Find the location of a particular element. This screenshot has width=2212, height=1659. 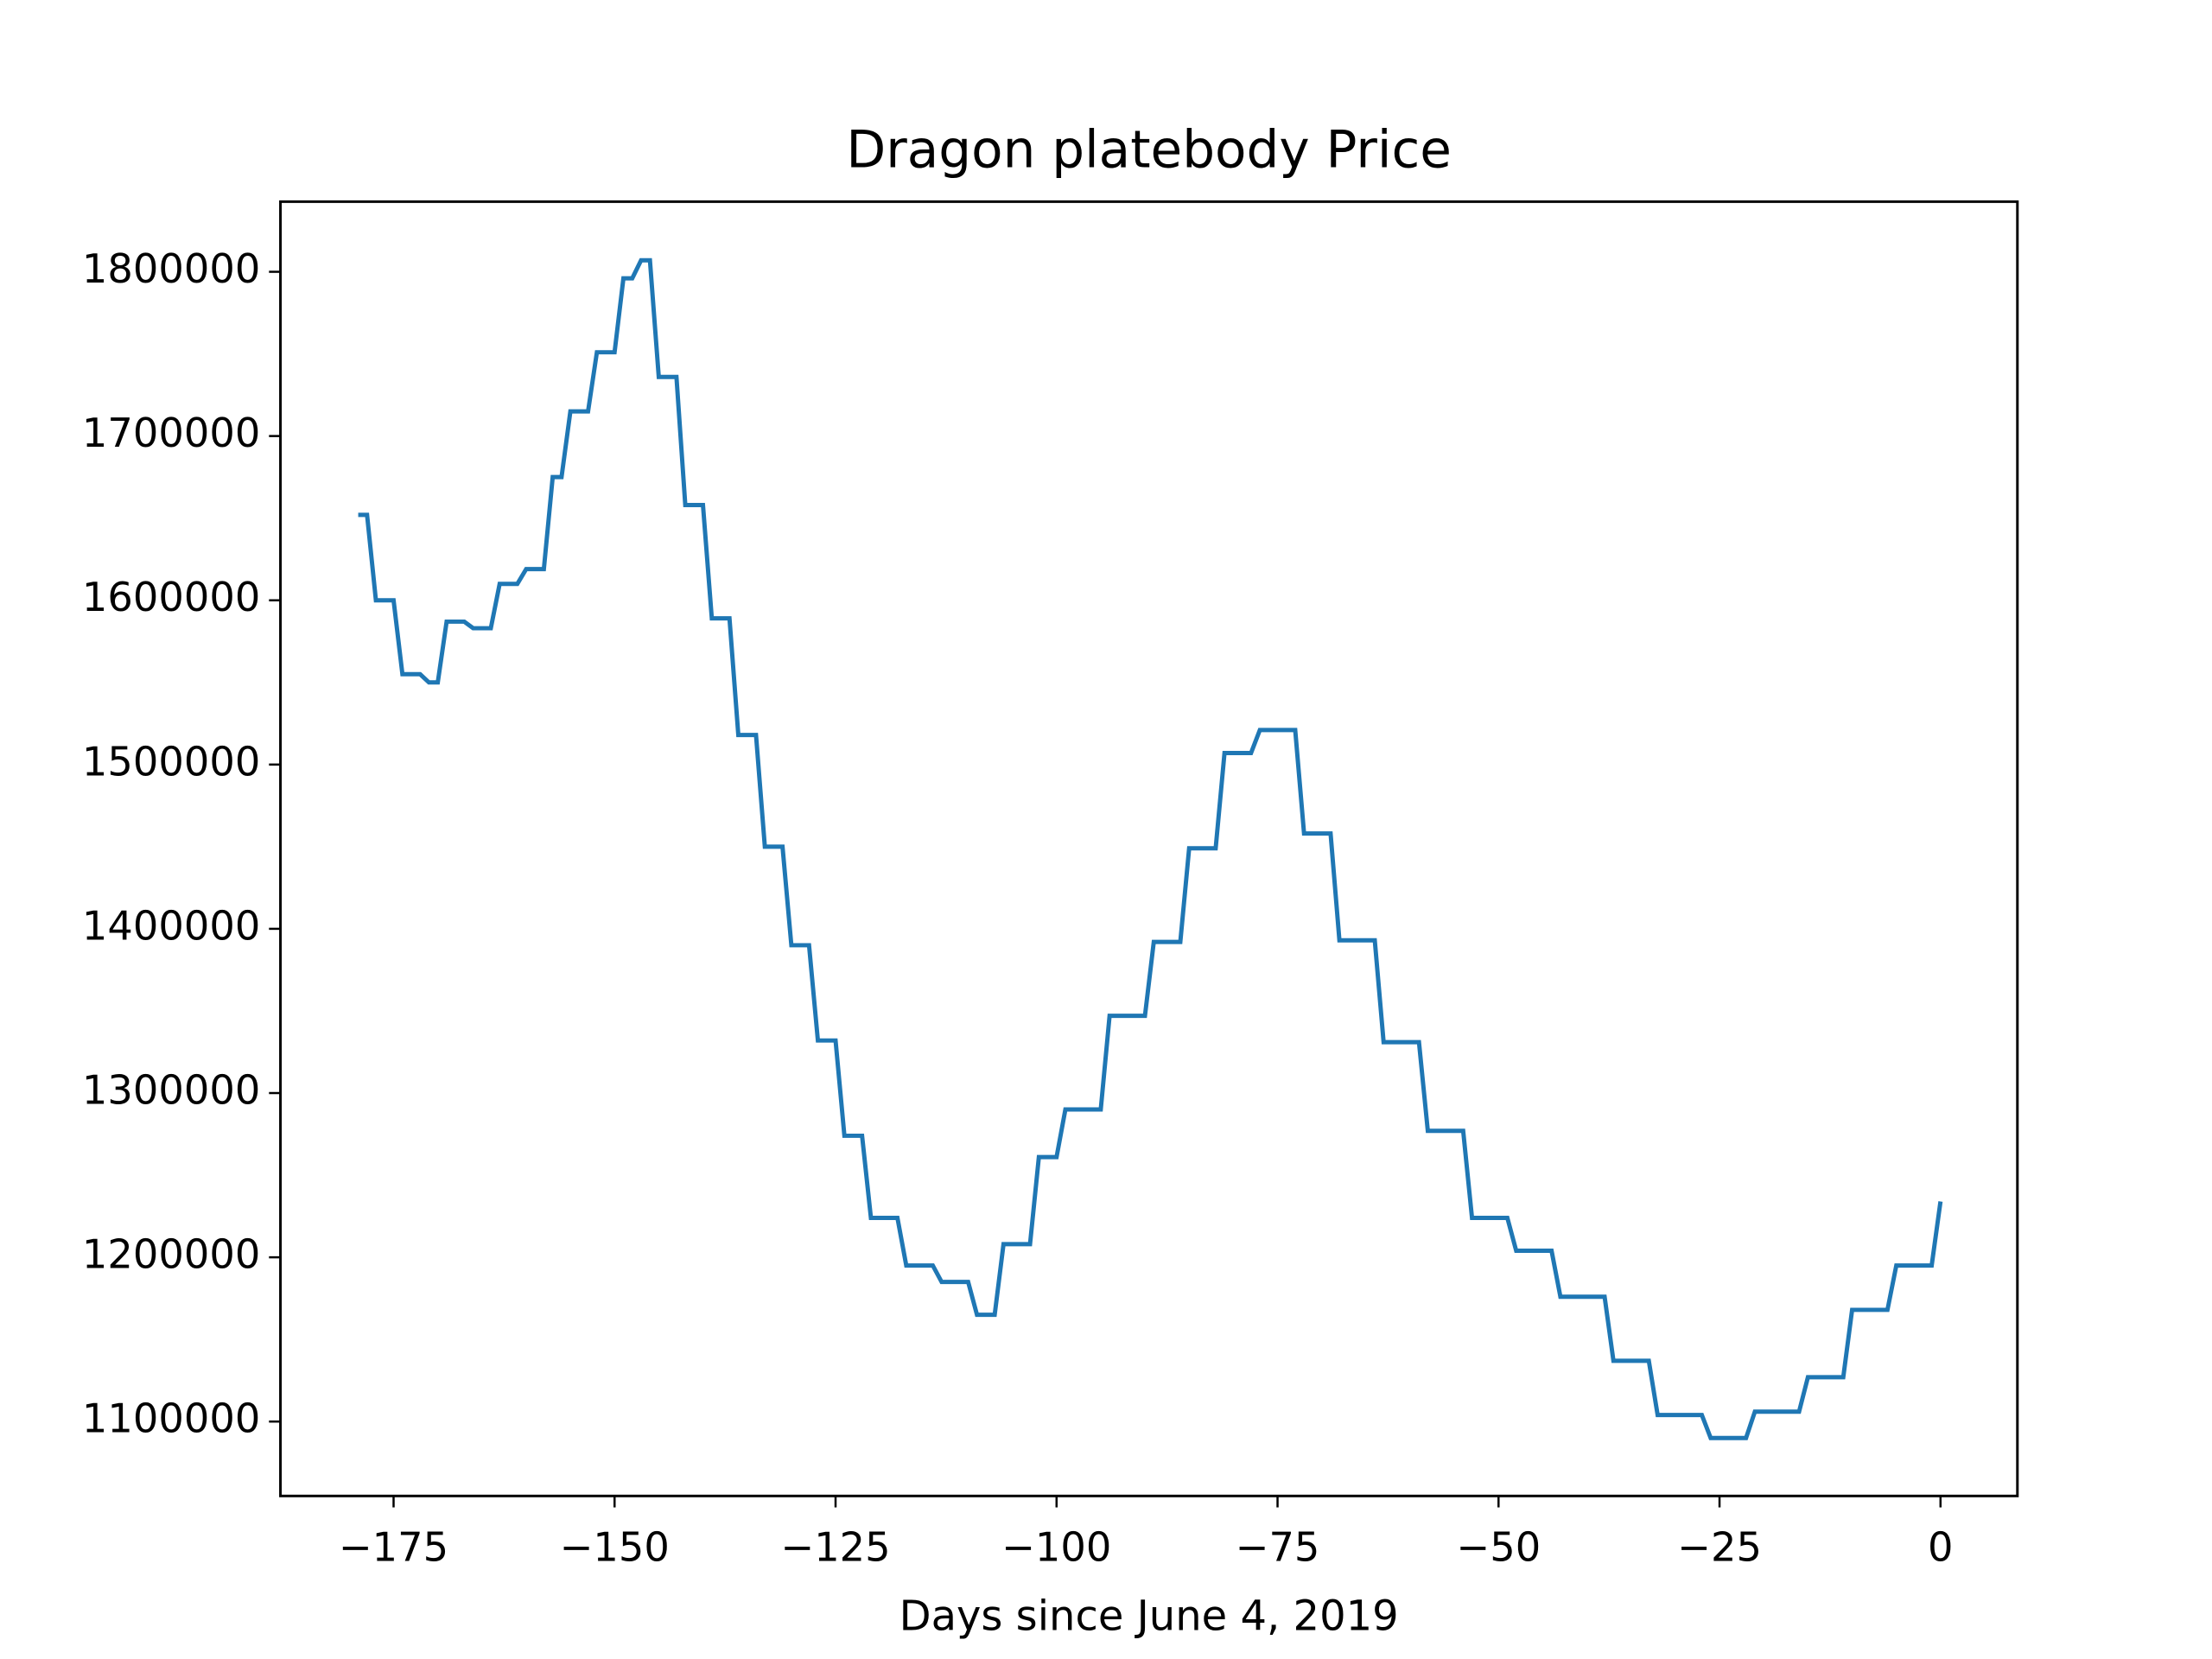

y-tick-label: 1100000 is located at coordinates (171, 1418).